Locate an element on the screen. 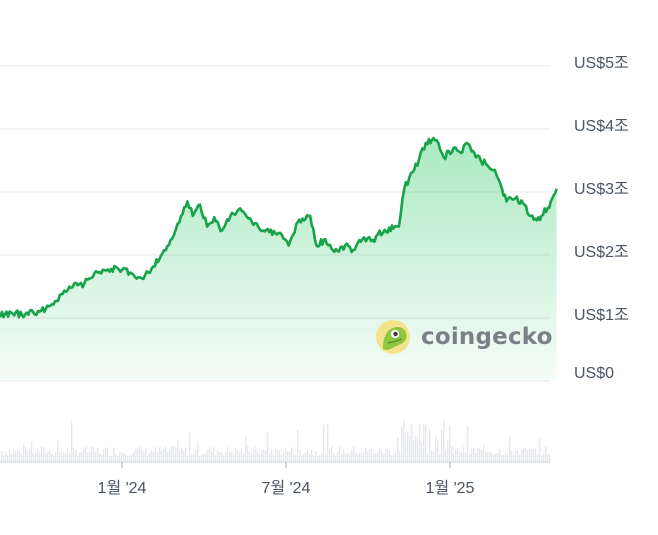 The width and height of the screenshot is (658, 535). y-tick-label-5: US$5조 is located at coordinates (601, 63).